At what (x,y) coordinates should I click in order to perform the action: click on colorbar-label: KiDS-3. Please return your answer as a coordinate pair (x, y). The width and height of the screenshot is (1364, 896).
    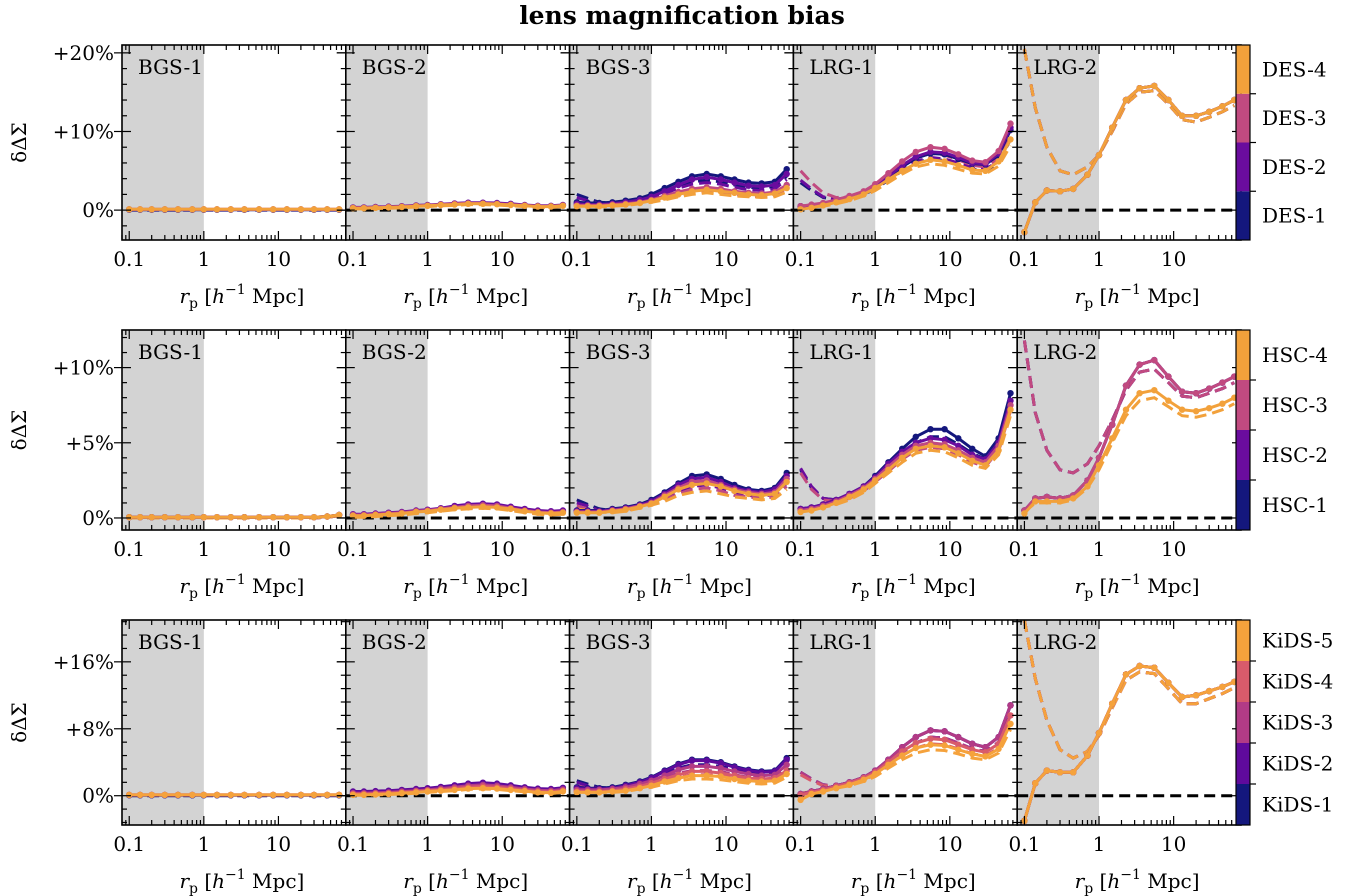
    Looking at the image, I should click on (1297, 723).